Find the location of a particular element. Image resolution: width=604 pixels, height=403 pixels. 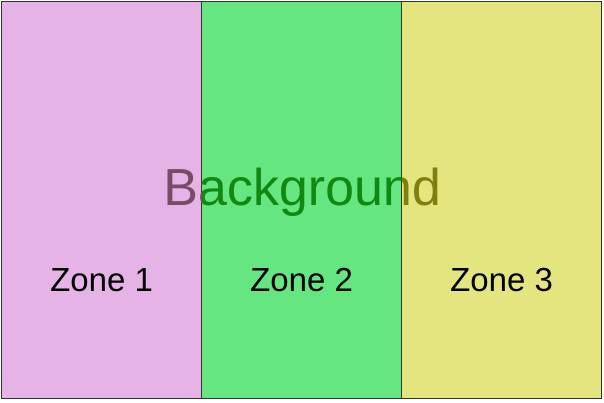

zone-1-label: Zone 1 is located at coordinates (101, 279).